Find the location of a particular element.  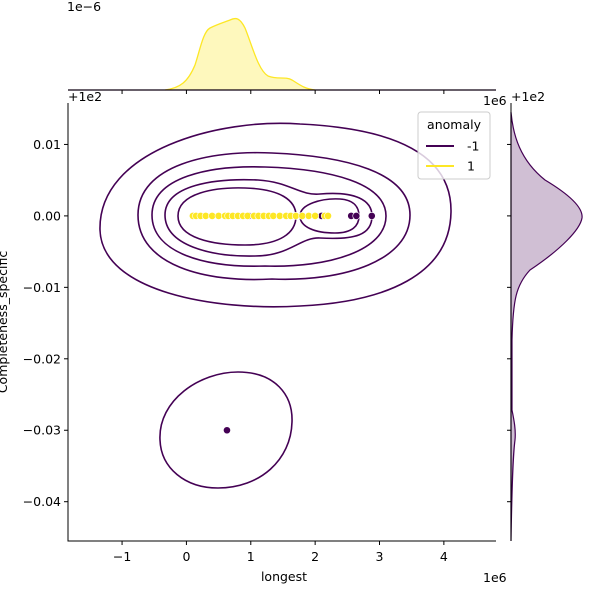

top-marginal is located at coordinates (282, 54).